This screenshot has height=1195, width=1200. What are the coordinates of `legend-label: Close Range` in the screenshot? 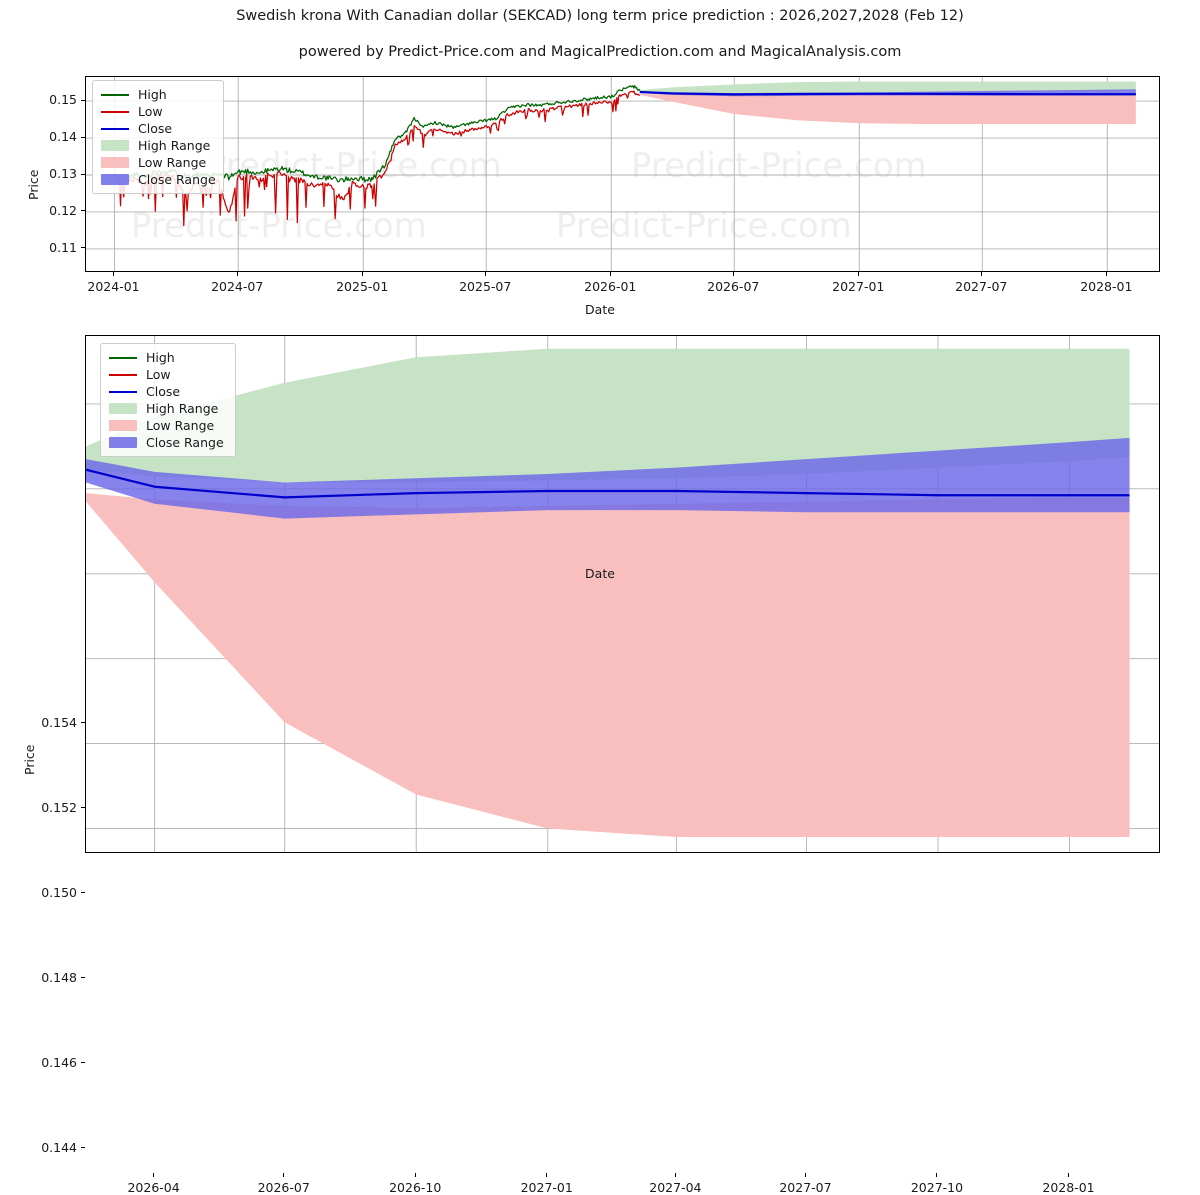 It's located at (177, 179).